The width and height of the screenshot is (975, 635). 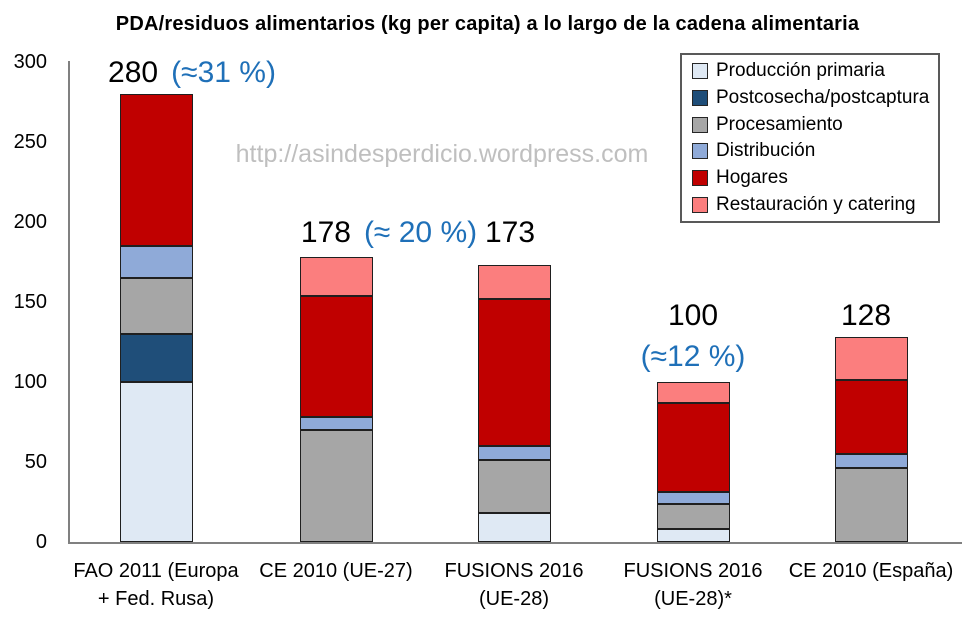 I want to click on legend-label: Hogares, so click(x=752, y=177).